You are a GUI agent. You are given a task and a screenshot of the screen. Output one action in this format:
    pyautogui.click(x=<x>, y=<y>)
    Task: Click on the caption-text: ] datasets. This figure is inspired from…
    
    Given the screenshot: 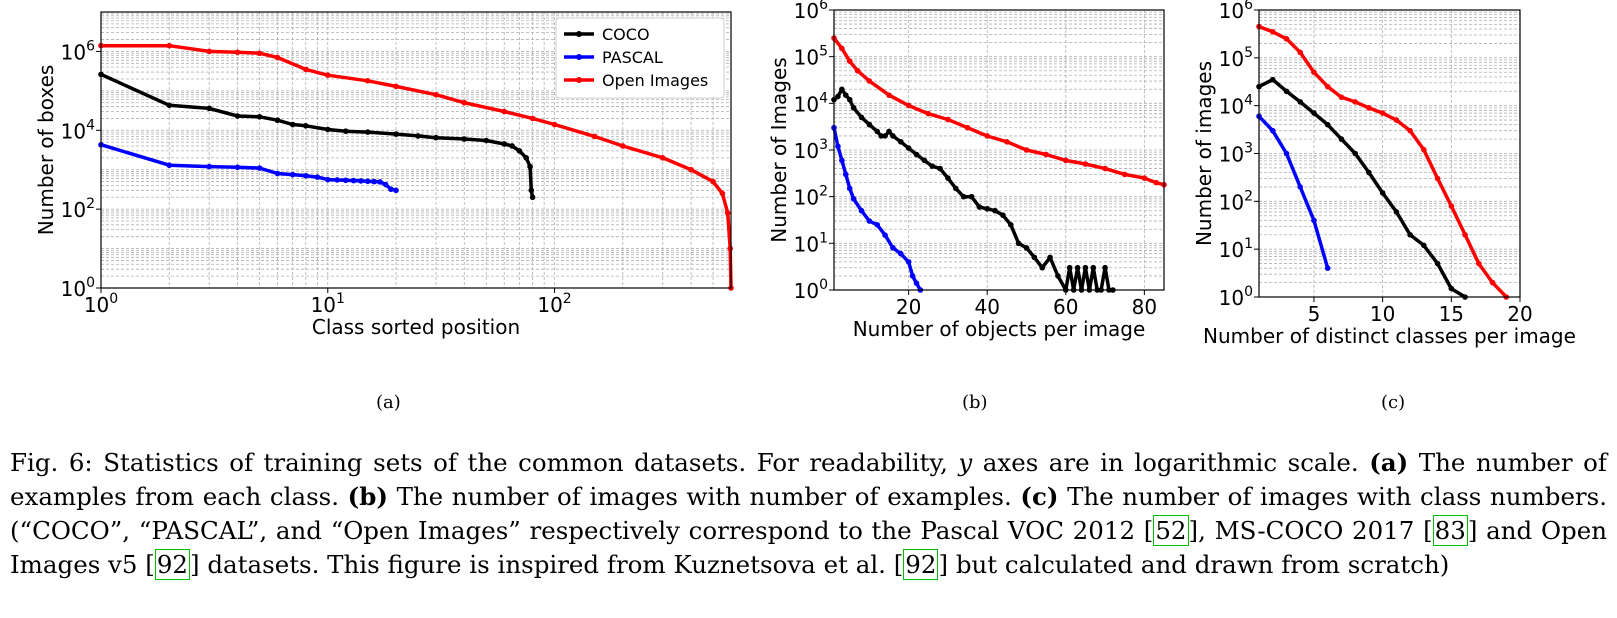 What is the action you would take?
    pyautogui.click(x=547, y=564)
    